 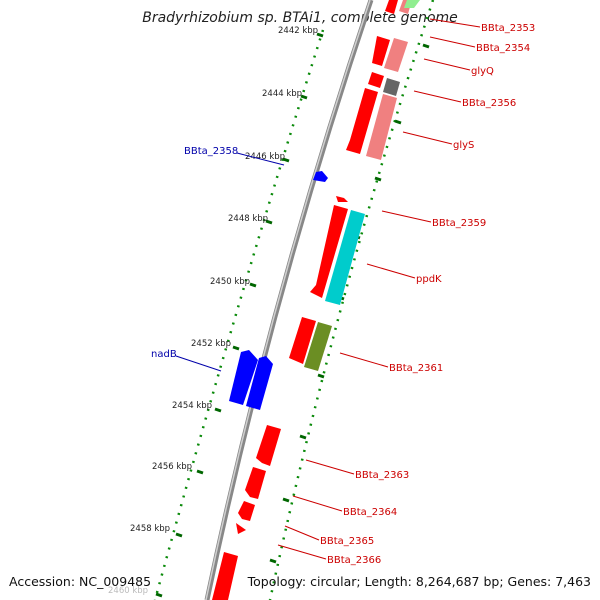 I want to click on label-bbta-2353: BBta_2353, so click(x=508, y=28).